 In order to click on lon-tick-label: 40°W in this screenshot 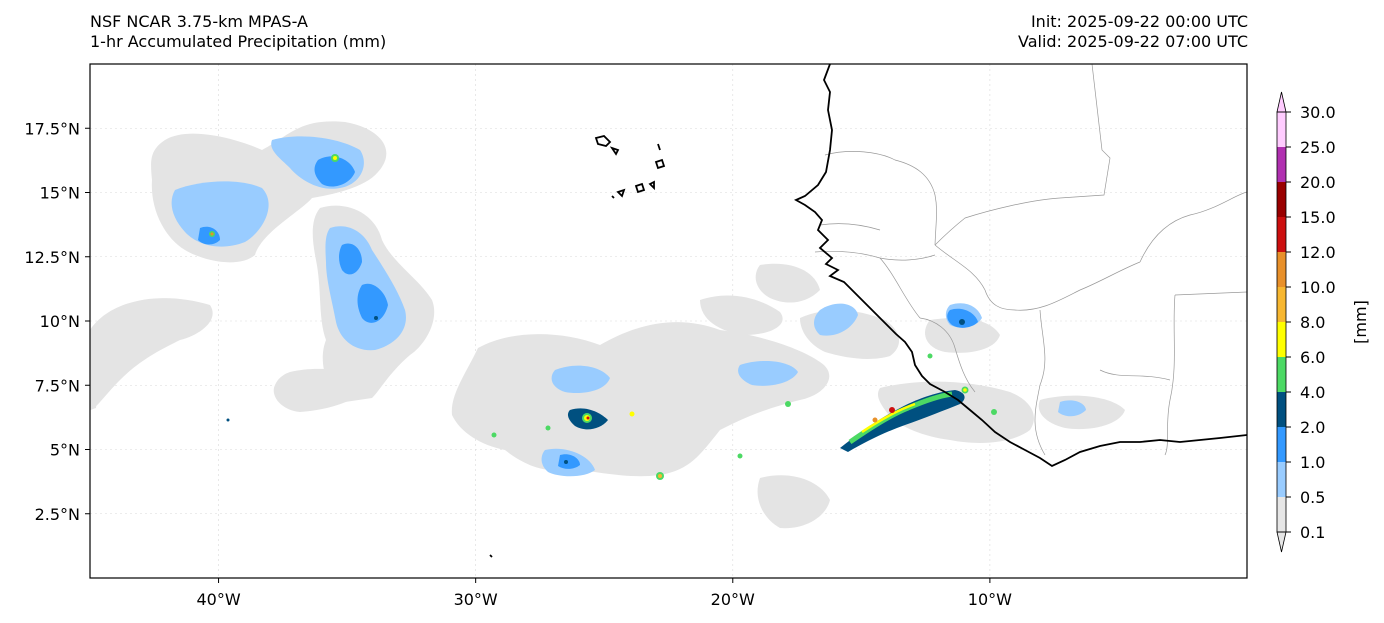, I will do `click(218, 599)`.